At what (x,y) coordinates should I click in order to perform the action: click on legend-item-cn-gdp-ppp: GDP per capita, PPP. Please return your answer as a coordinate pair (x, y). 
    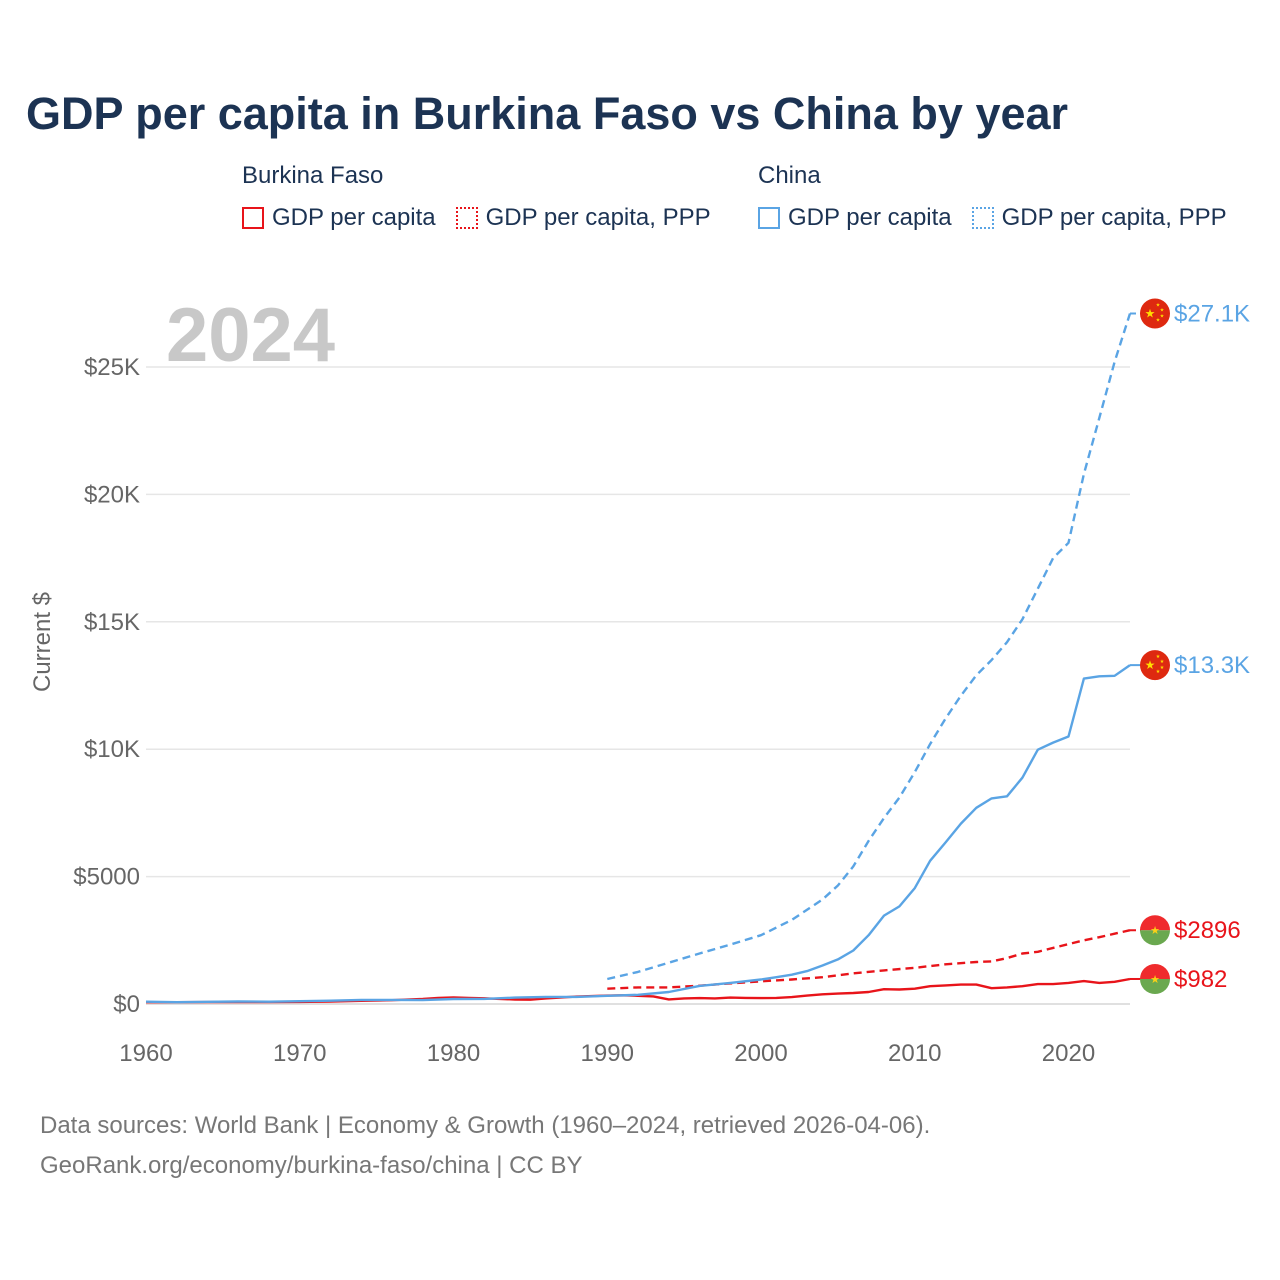
    Looking at the image, I should click on (1099, 218).